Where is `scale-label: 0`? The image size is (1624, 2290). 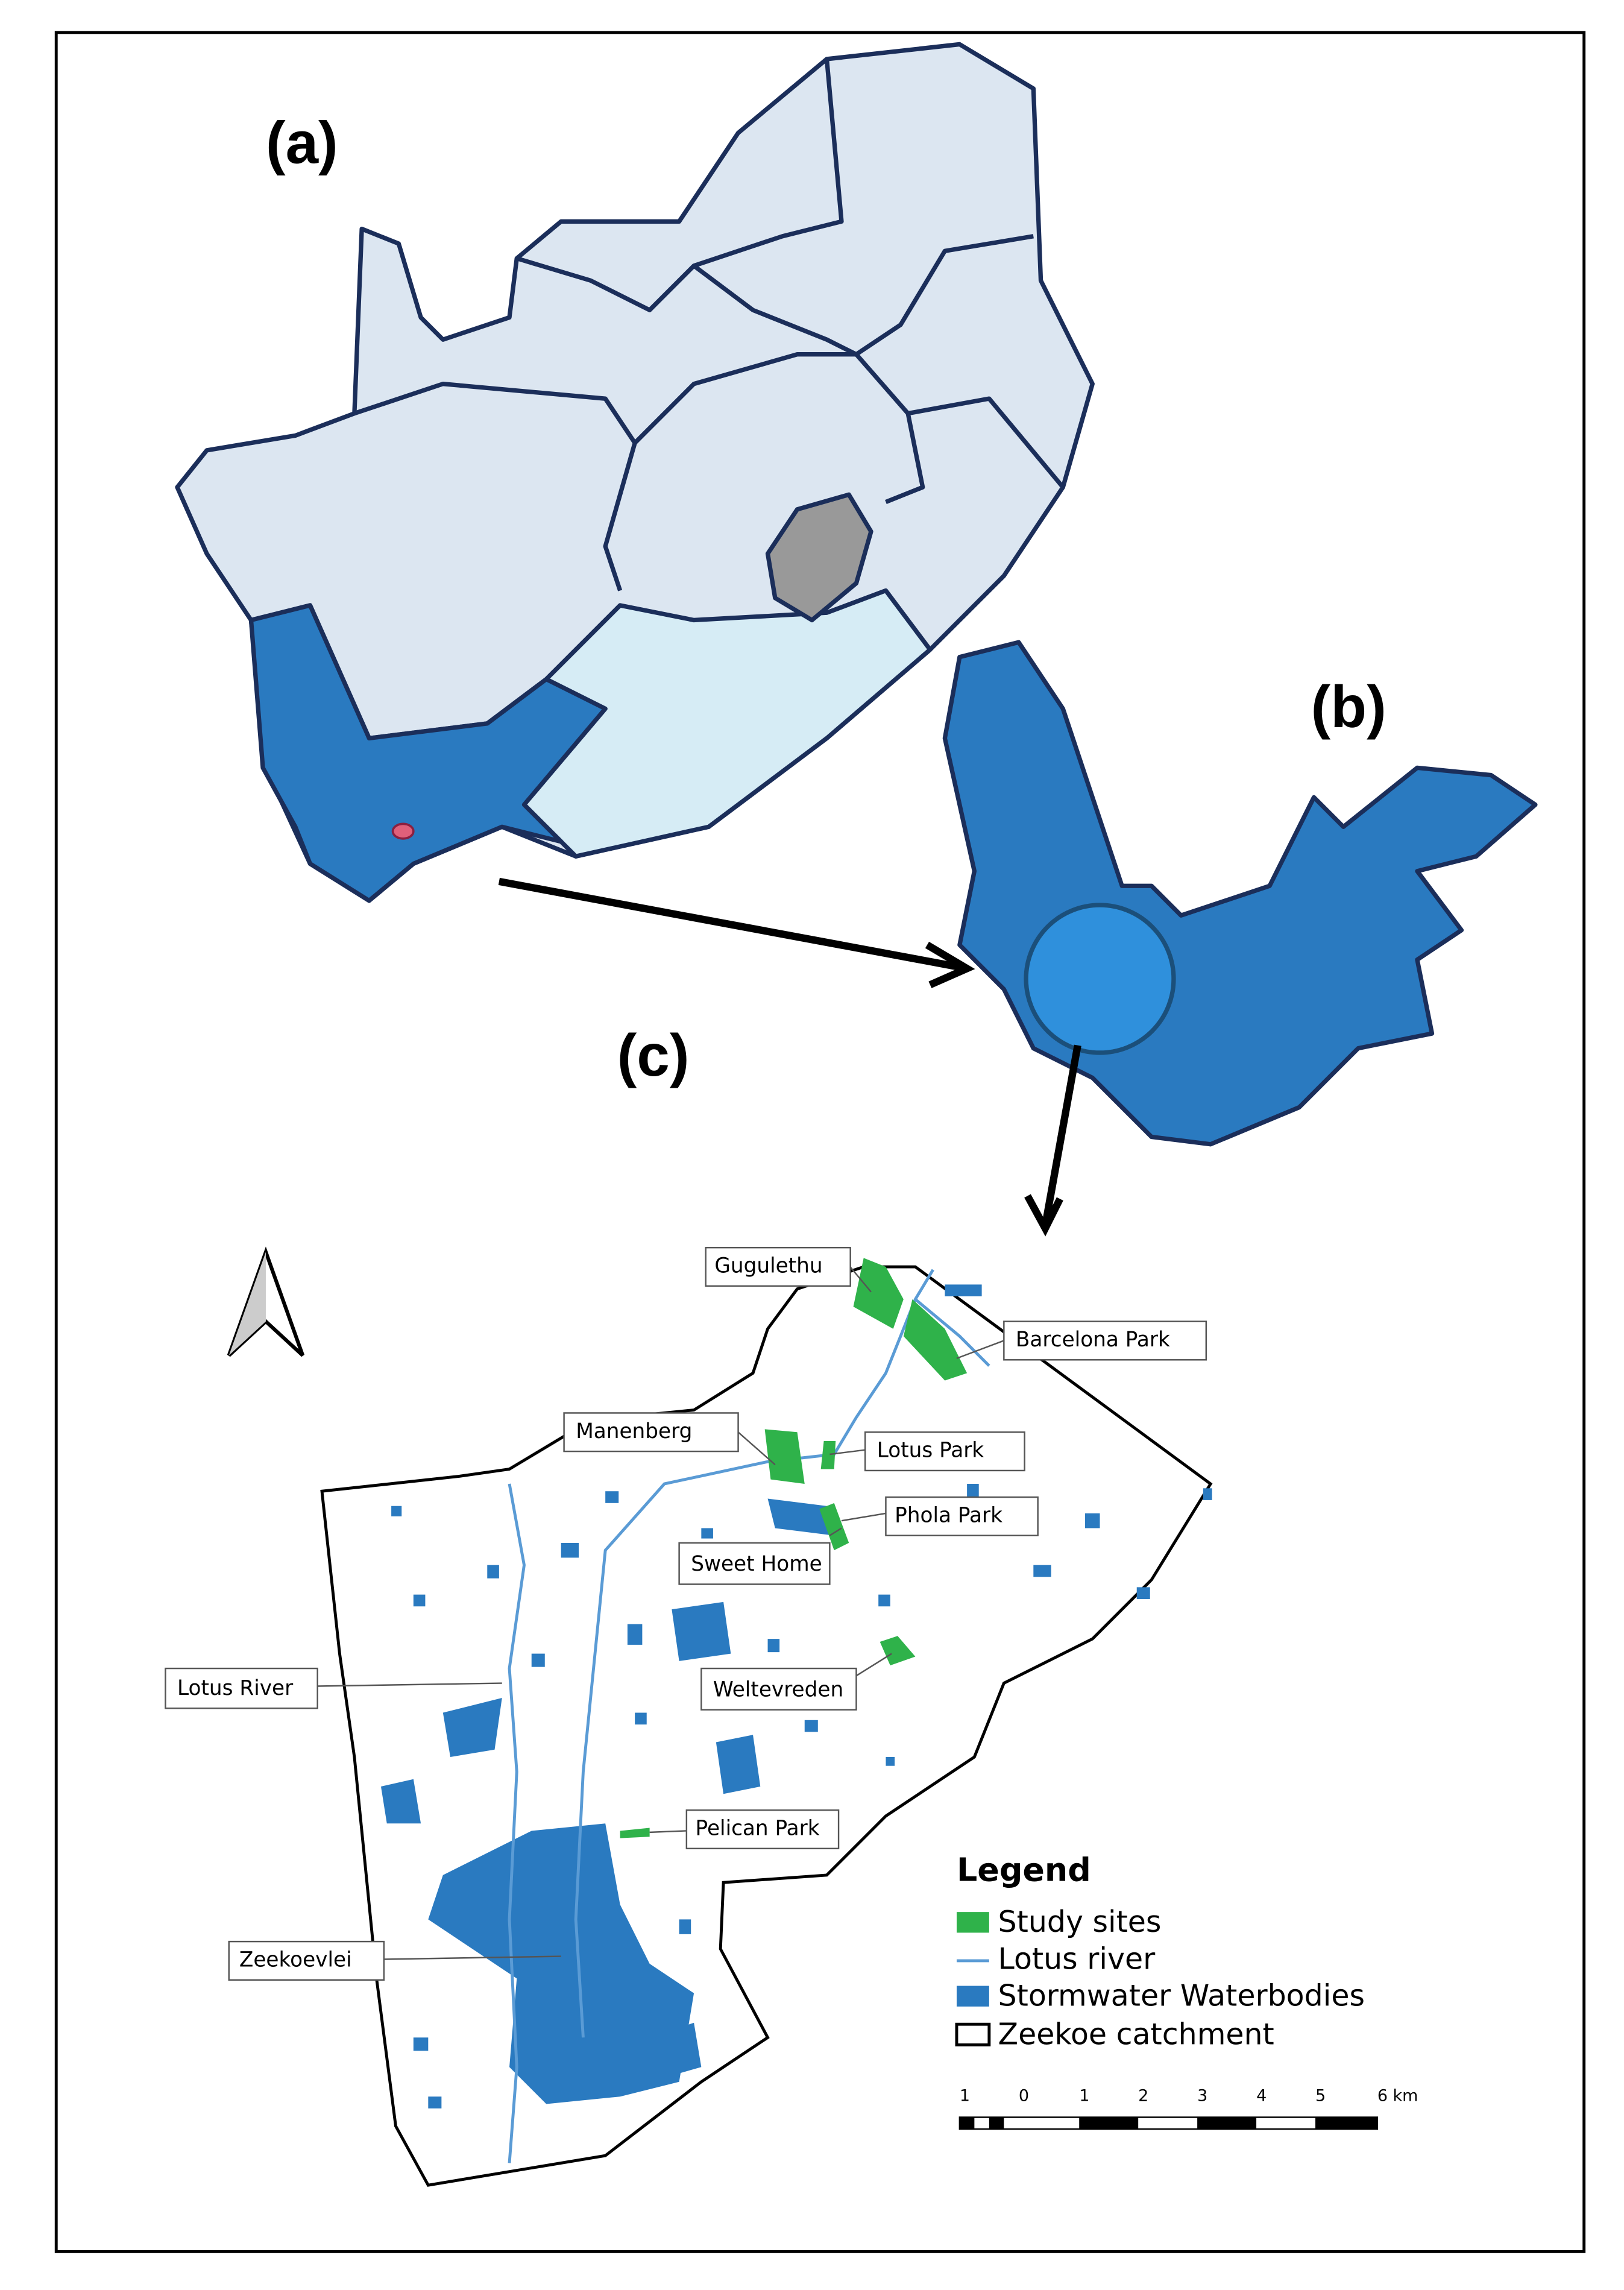
scale-label: 0 is located at coordinates (1024, 2096).